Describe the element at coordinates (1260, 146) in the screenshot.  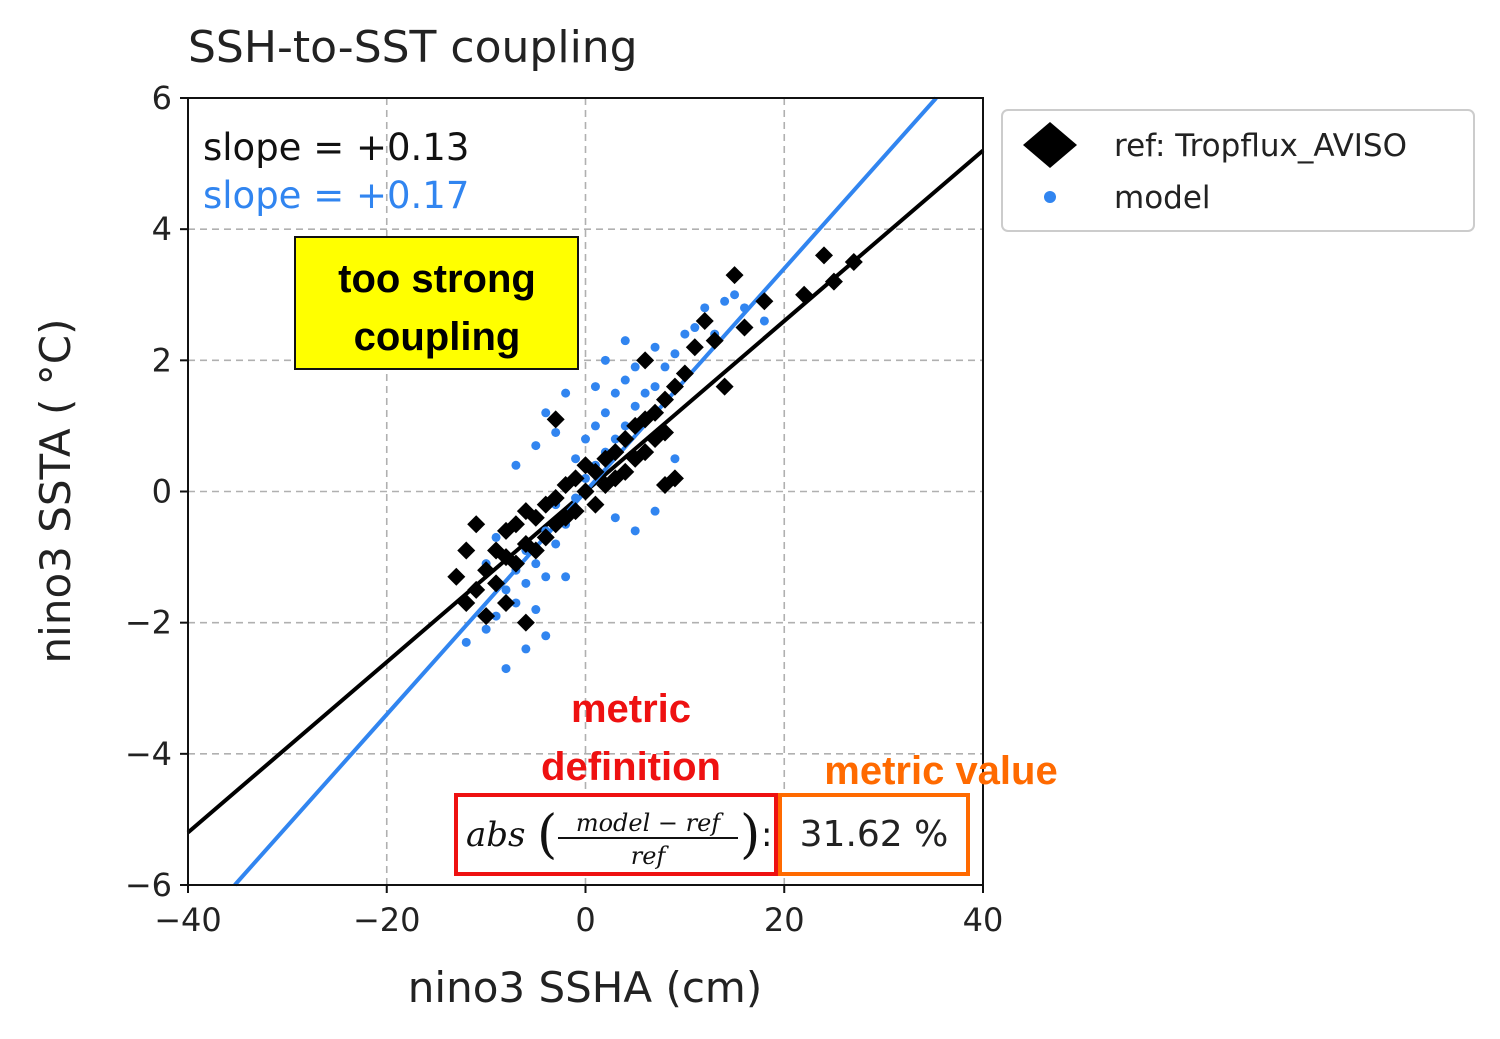
I see `legend-ref-label: ref: Tropflux_AVISO` at that location.